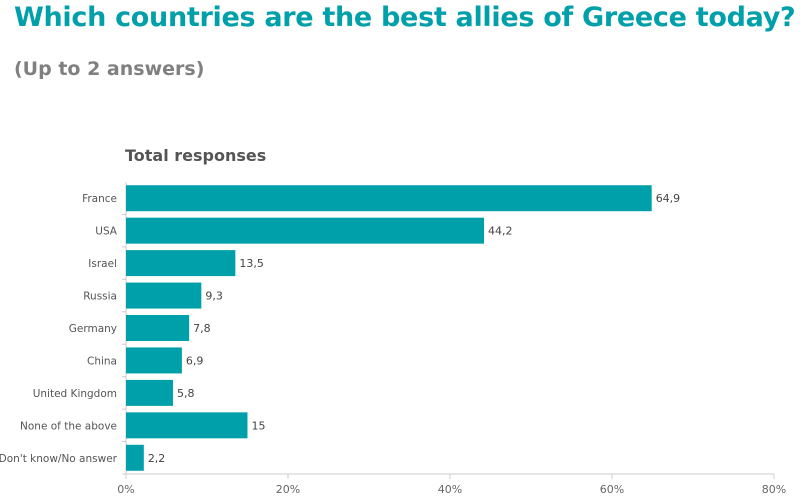 The height and width of the screenshot is (500, 800). What do you see at coordinates (259, 425) in the screenshot?
I see `value-label: 15` at bounding box center [259, 425].